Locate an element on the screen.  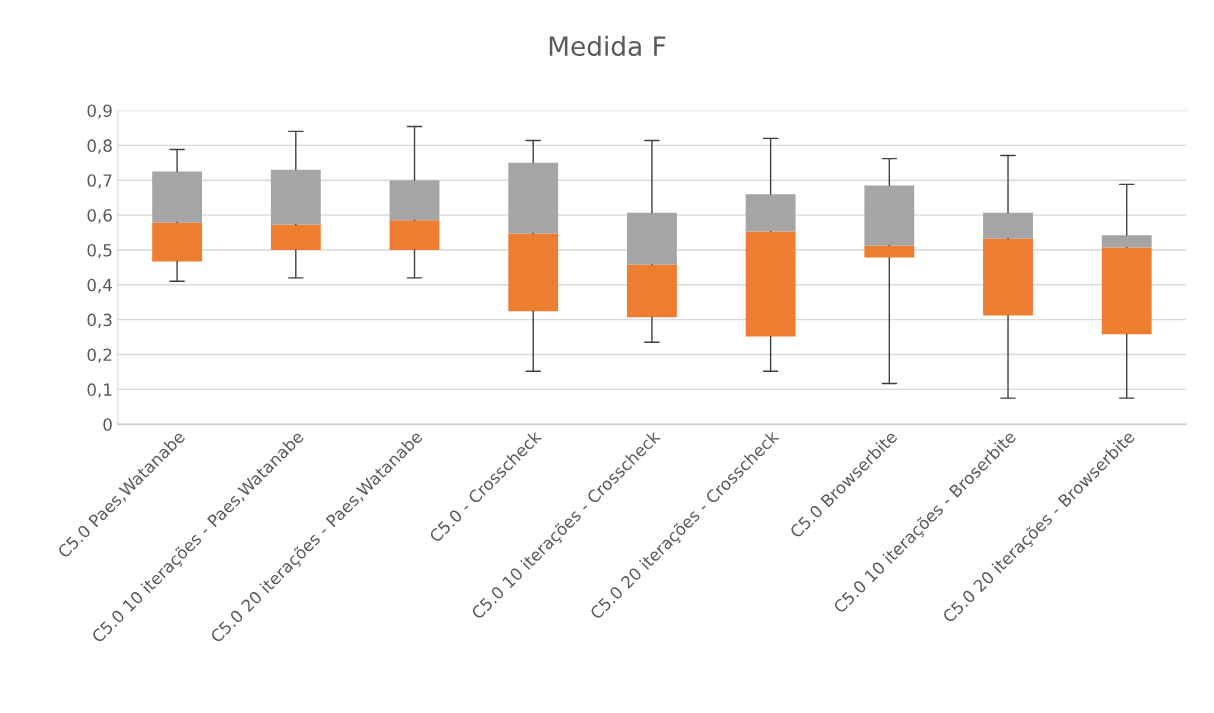
y-tick-label: 0 is located at coordinates (107, 424).